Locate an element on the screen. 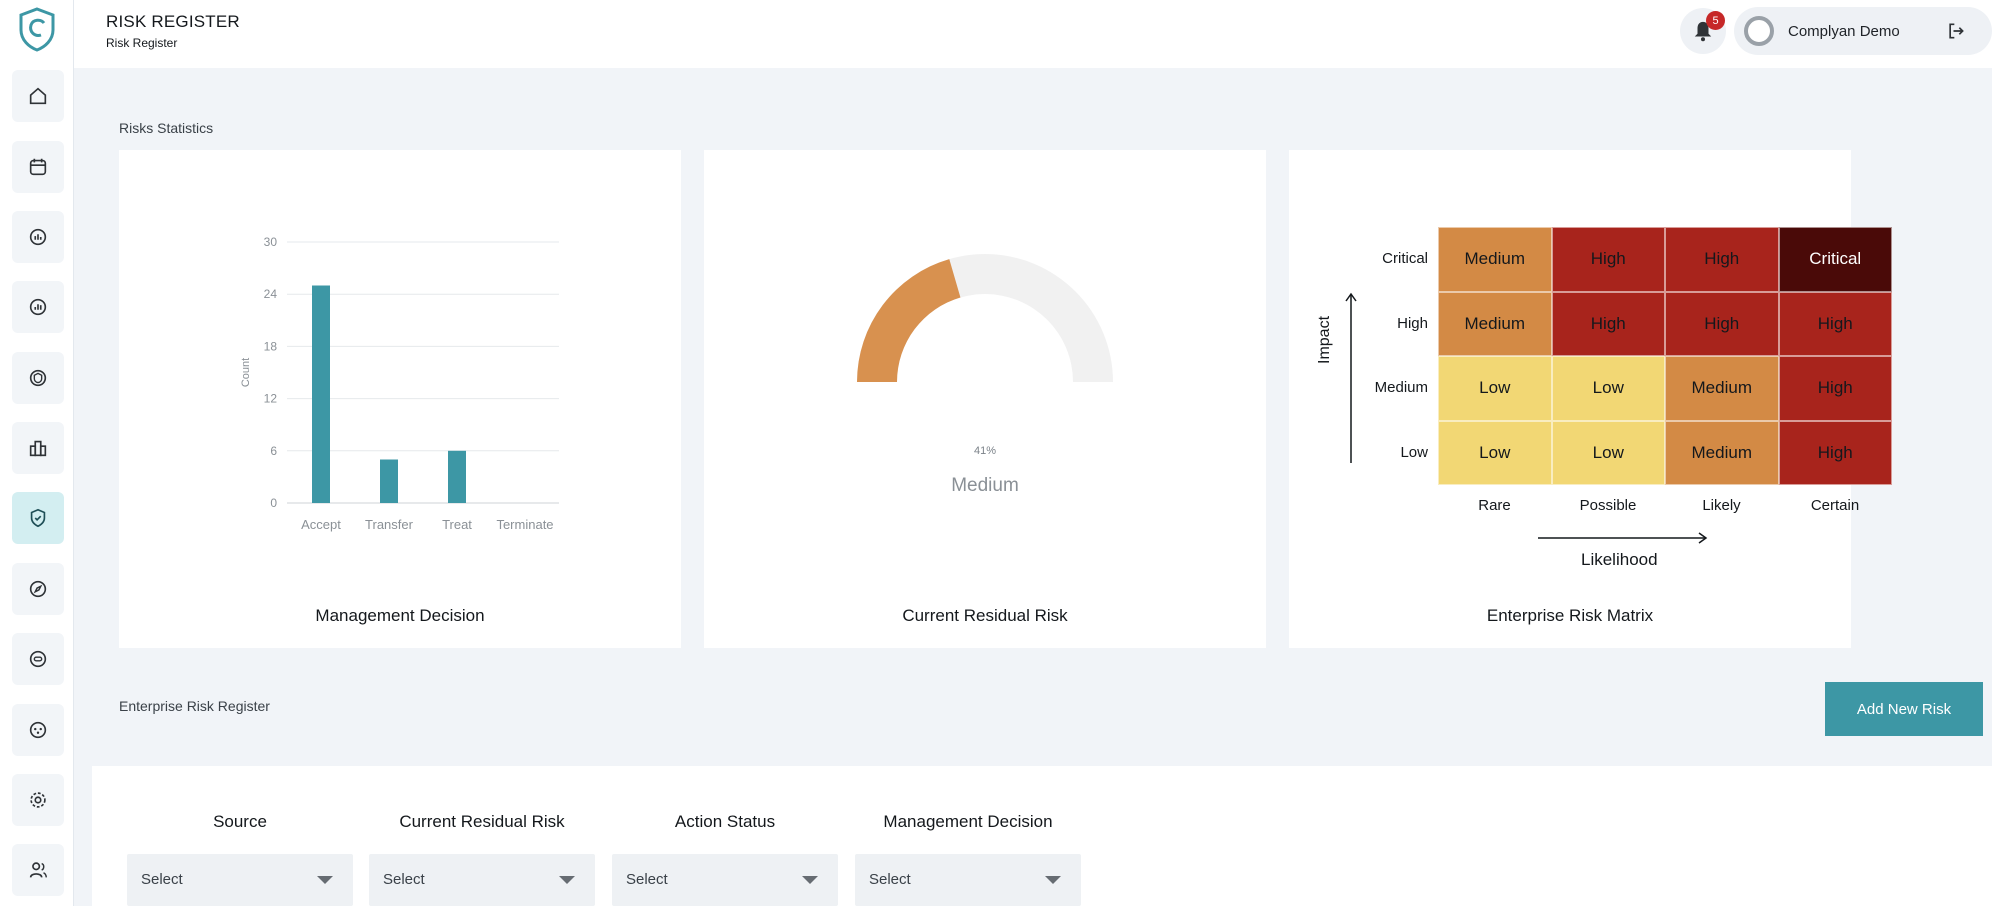  bar-accept is located at coordinates (321, 394).